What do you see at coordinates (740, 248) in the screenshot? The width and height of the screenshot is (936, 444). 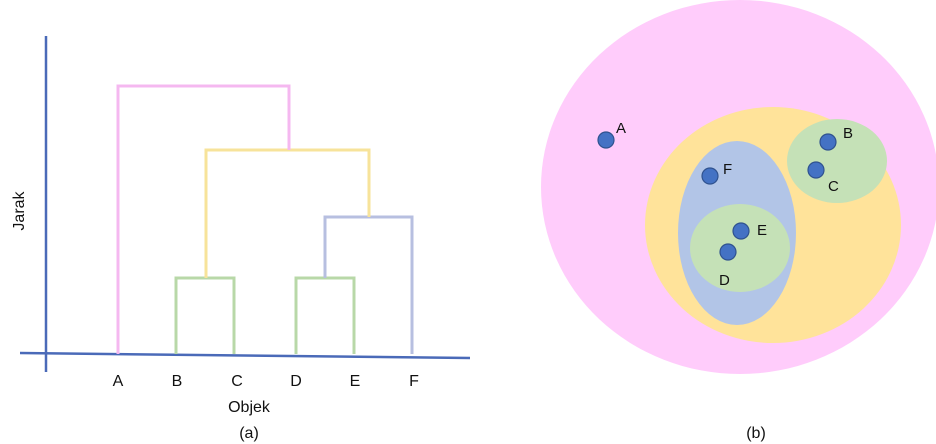 I see `cluster-de` at bounding box center [740, 248].